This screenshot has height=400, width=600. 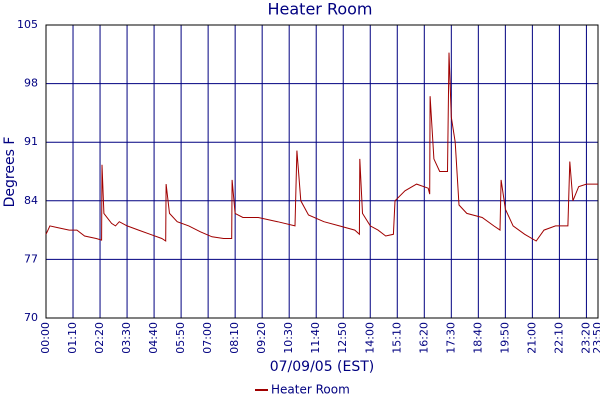 I want to click on y-tick-label: 77, so click(x=31, y=258).